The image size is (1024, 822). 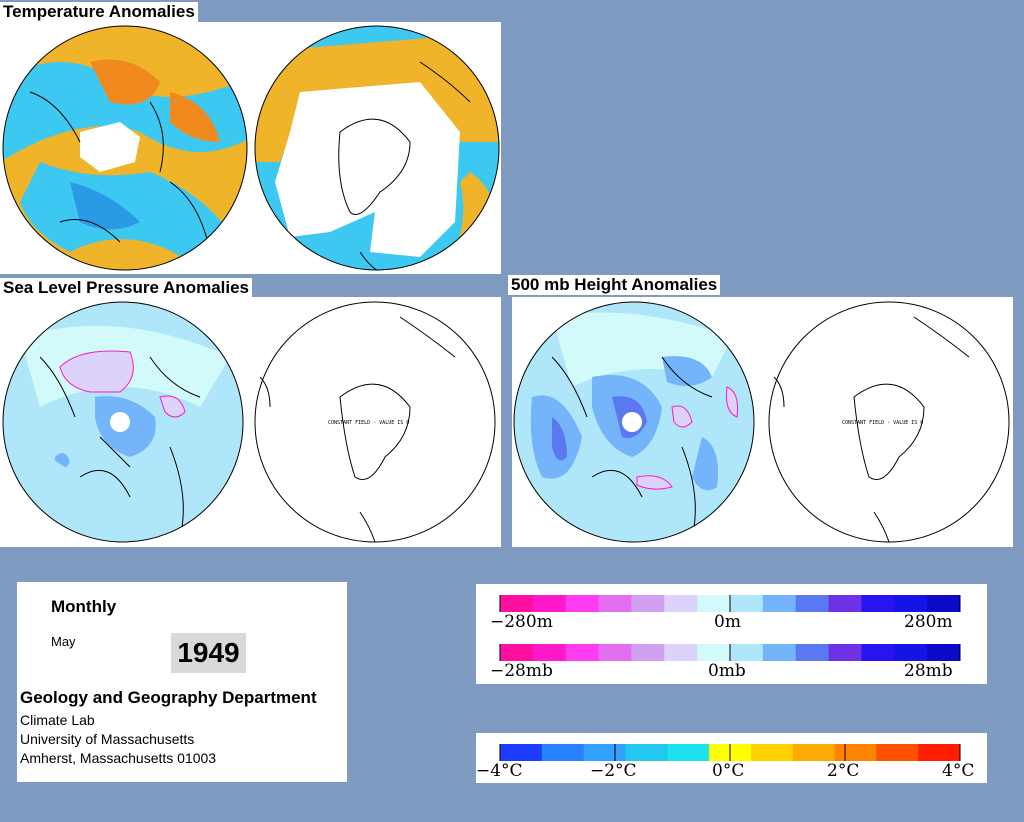 I want to click on temperature-label-2: 2°C, so click(x=843, y=771).